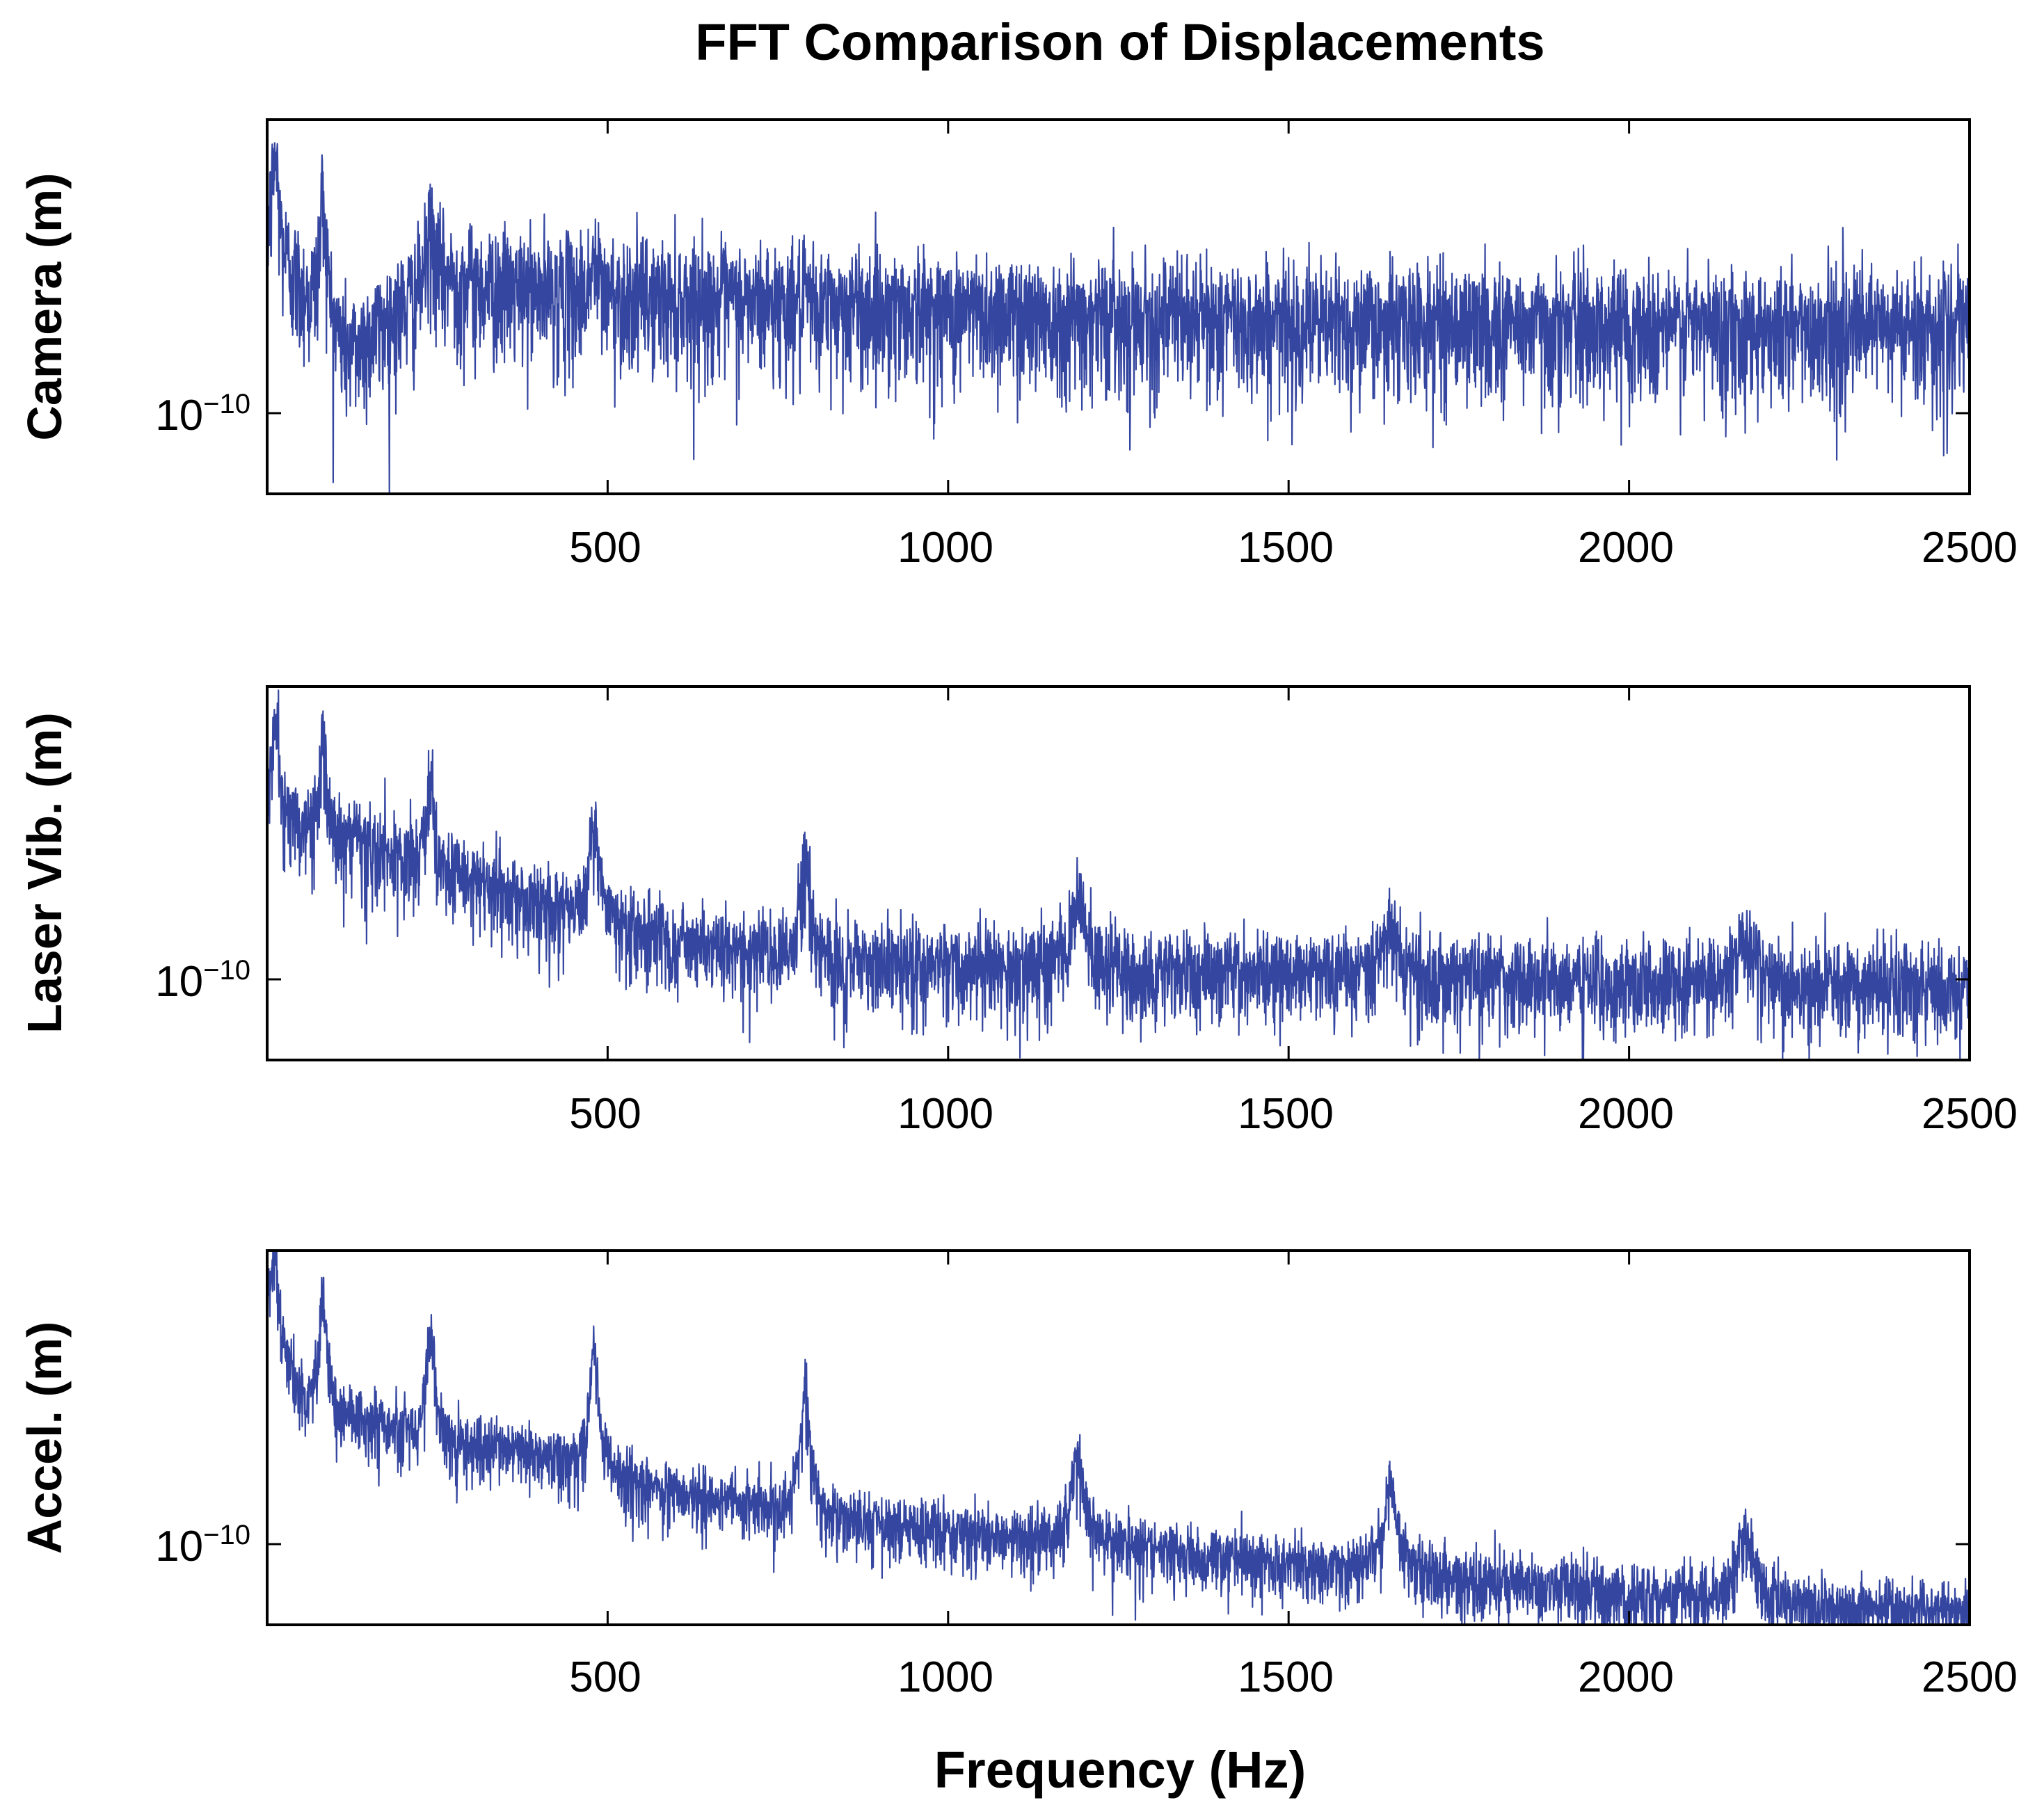  I want to click on y-axis-label-laser-vib: Laser Vib. (m), so click(44, 873).